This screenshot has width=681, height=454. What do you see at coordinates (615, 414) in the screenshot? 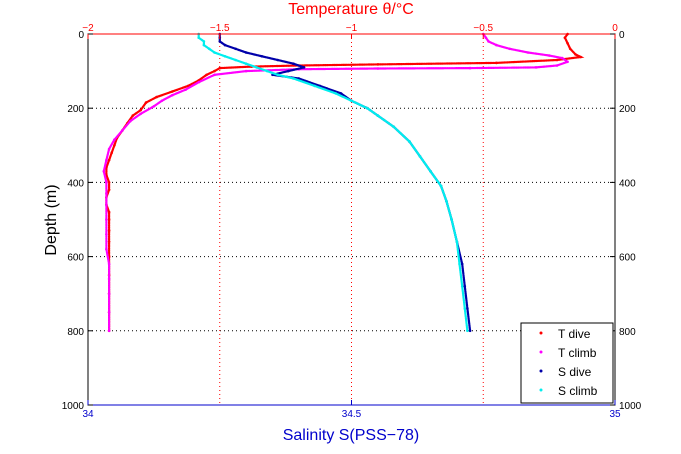
I see `salinity-tick-label: 35` at bounding box center [615, 414].